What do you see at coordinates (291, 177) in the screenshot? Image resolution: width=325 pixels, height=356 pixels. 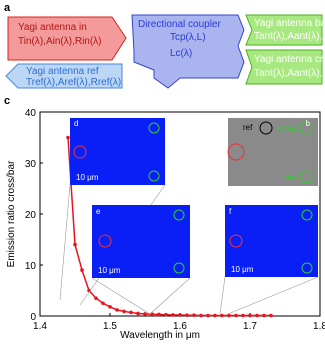 I see `bar-label: bar` at bounding box center [291, 177].